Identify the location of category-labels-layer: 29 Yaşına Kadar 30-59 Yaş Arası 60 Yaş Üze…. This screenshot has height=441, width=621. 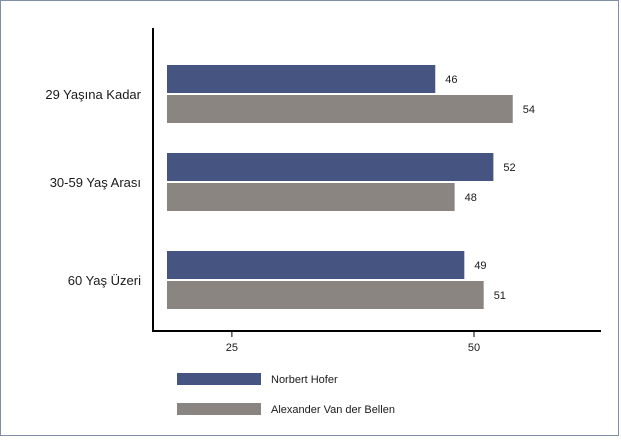
(93, 187).